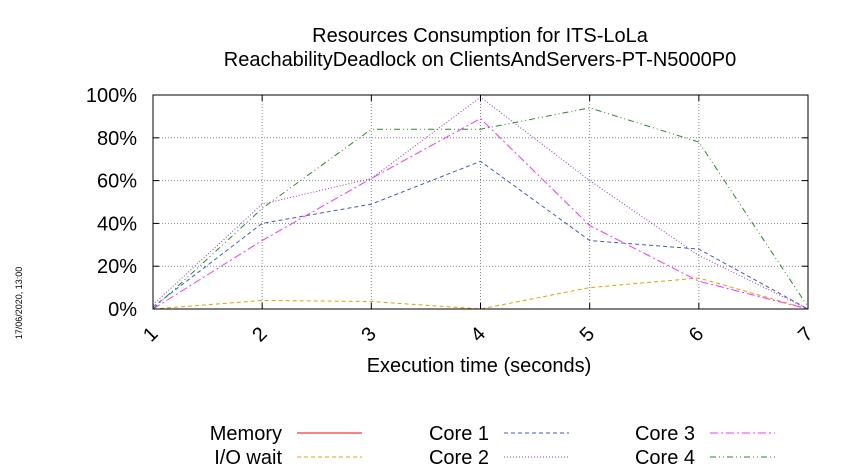 Image resolution: width=850 pixels, height=475 pixels. Describe the element at coordinates (499, 458) in the screenshot. I see `legend-entry: Core 2` at that location.